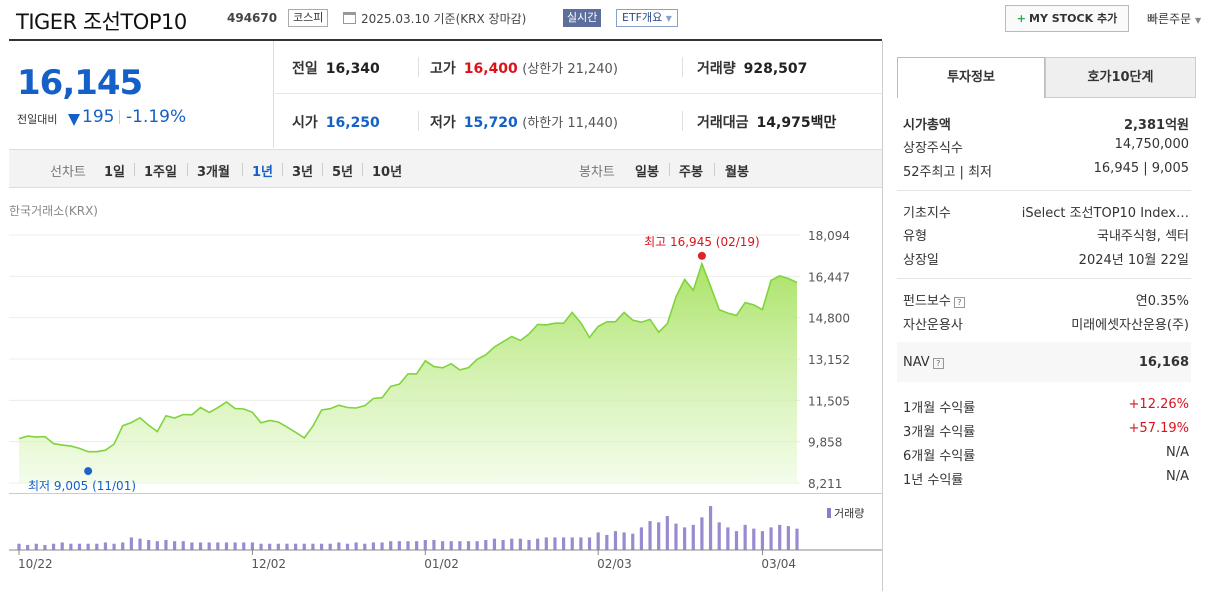 Image resolution: width=1211 pixels, height=591 pixels. I want to click on info-label: 52주최고 | 최저, so click(947, 172).